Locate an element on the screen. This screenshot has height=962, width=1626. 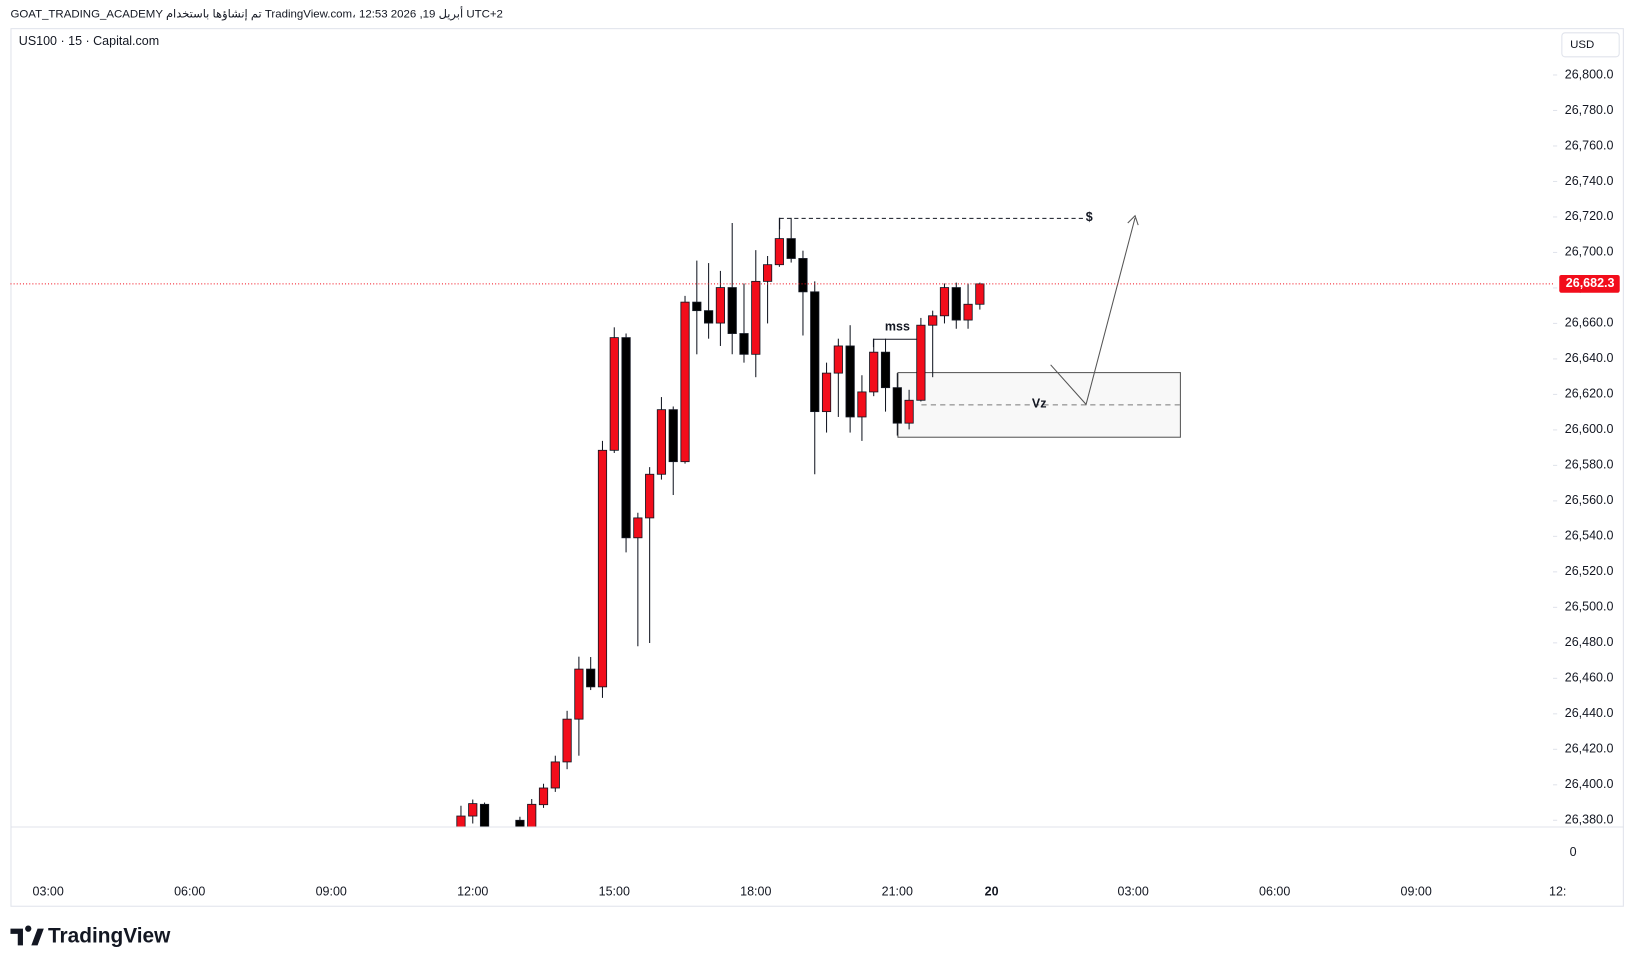
mss-line is located at coordinates (897, 343).